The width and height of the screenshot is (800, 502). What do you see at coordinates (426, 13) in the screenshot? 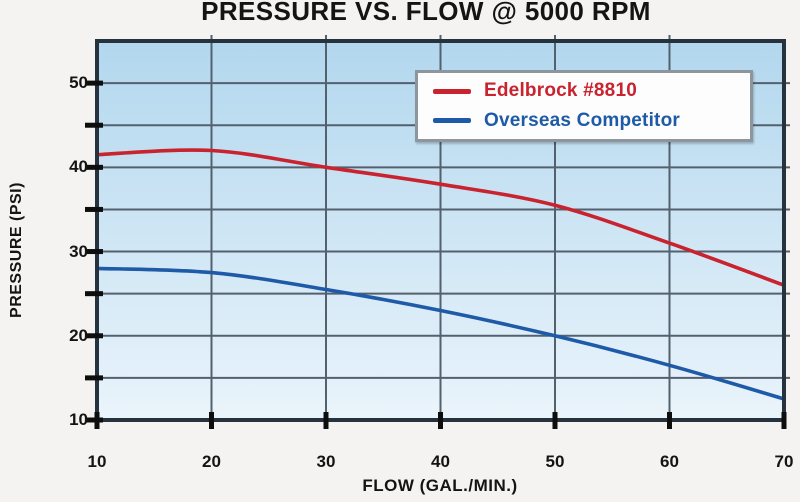
I see `chart-title: PRESSURE VS. FLOW @ 5000 RPM` at bounding box center [426, 13].